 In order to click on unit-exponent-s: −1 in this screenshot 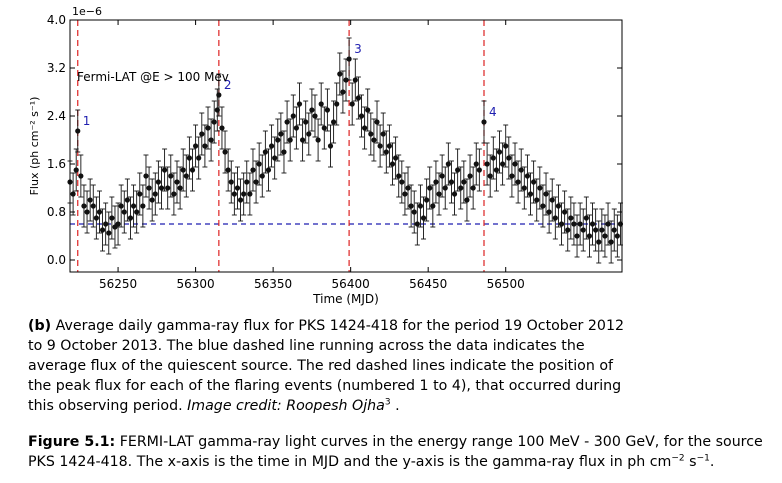, I will do `click(703, 458)`.